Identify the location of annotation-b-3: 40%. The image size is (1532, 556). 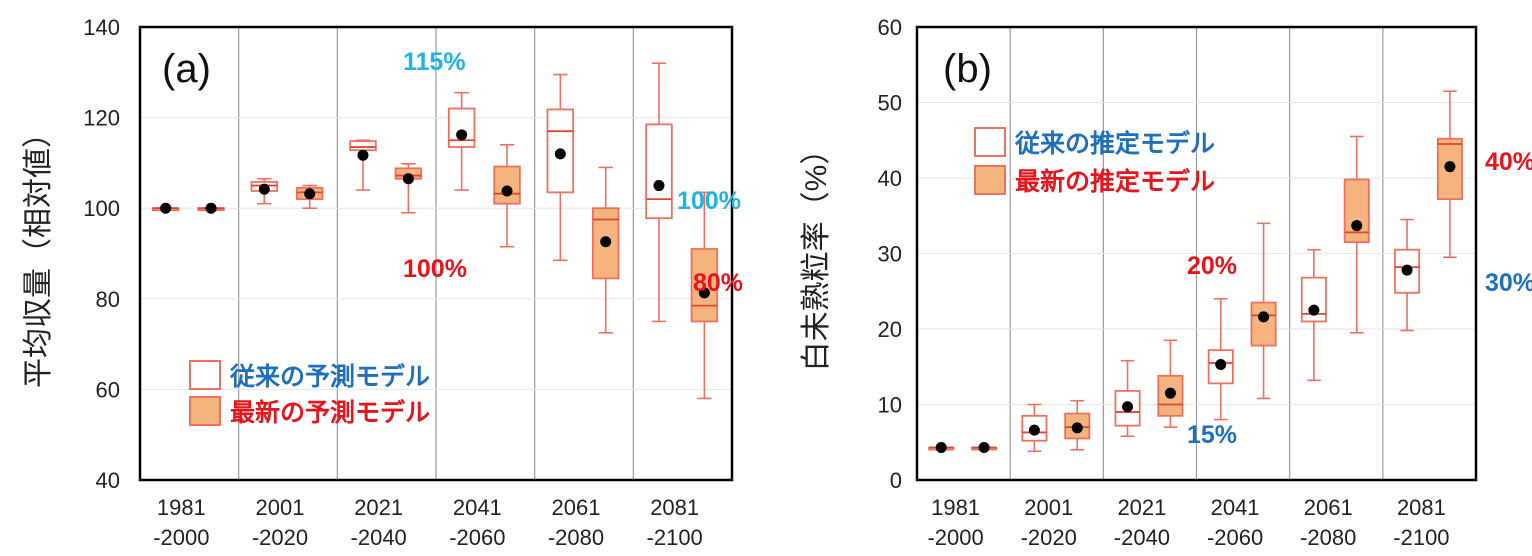
(1508, 162).